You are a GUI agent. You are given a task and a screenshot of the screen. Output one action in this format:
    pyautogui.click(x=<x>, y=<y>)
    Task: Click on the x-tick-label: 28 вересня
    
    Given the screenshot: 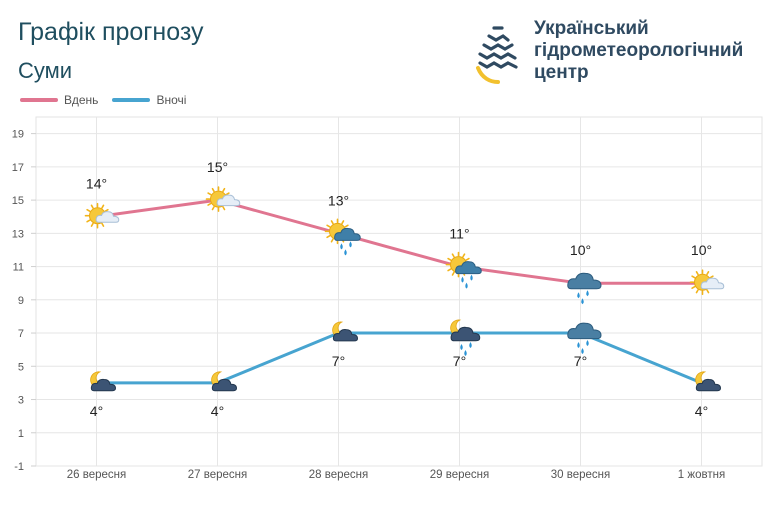 What is the action you would take?
    pyautogui.click(x=338, y=475)
    